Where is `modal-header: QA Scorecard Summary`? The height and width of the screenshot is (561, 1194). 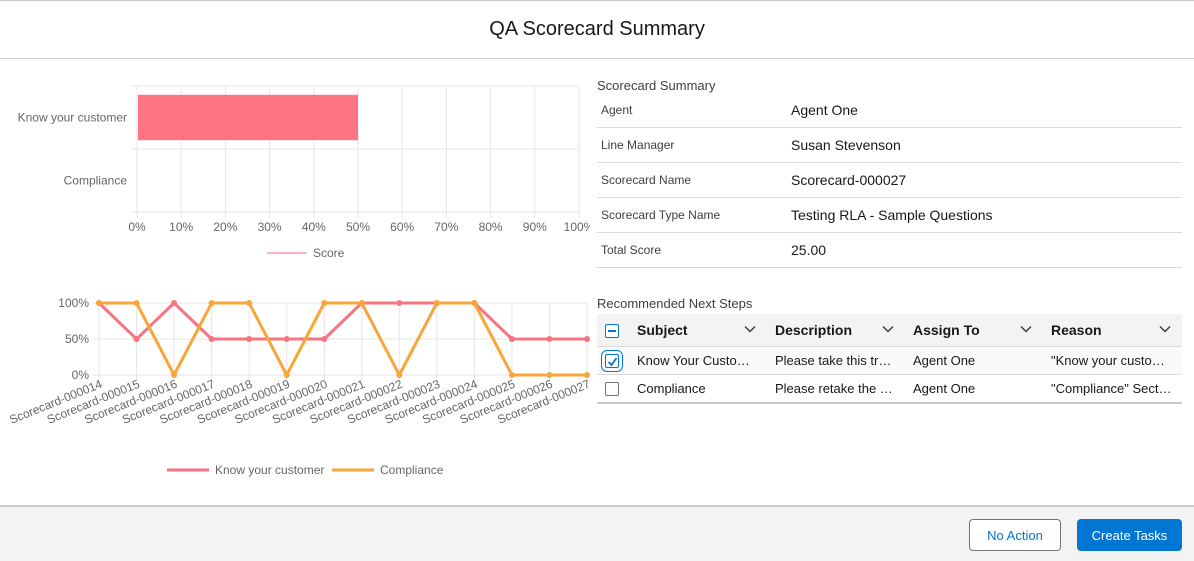
modal-header: QA Scorecard Summary is located at coordinates (597, 29).